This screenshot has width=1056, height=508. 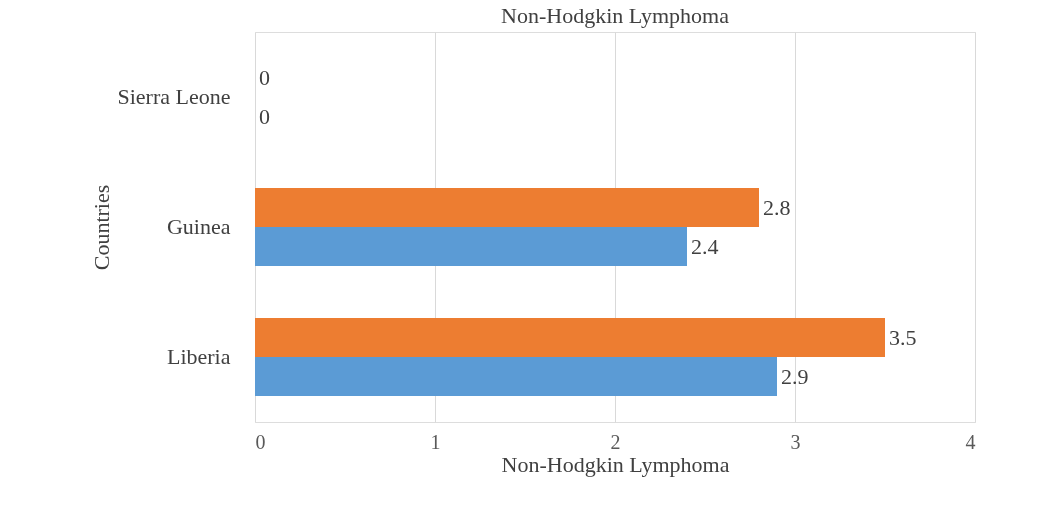 What do you see at coordinates (174, 96) in the screenshot?
I see `y-tick-label: Sierra Leone` at bounding box center [174, 96].